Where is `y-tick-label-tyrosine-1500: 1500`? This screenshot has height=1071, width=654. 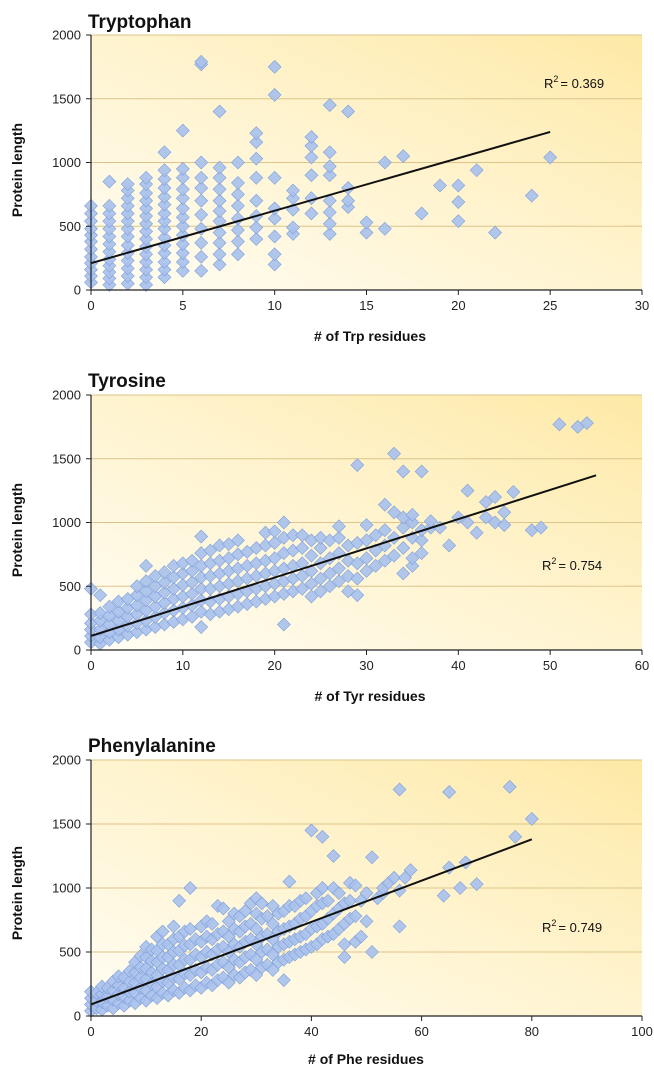 y-tick-label-tyrosine-1500: 1500 is located at coordinates (66, 458).